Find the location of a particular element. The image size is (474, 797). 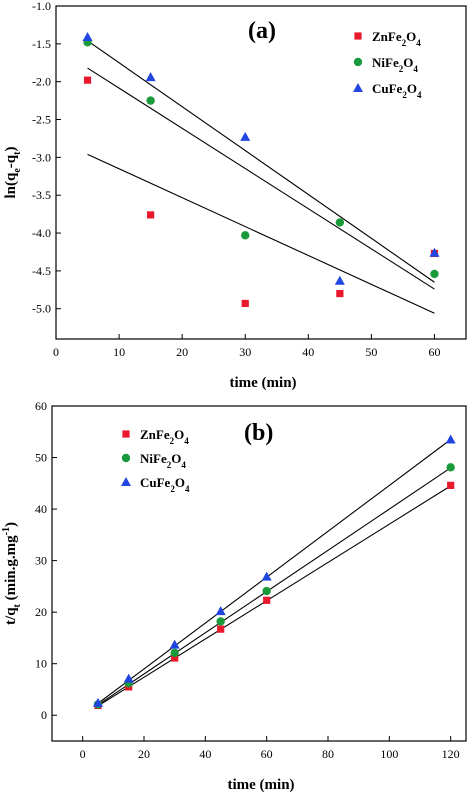

y-tick-label: -4.0 is located at coordinates (41, 233).